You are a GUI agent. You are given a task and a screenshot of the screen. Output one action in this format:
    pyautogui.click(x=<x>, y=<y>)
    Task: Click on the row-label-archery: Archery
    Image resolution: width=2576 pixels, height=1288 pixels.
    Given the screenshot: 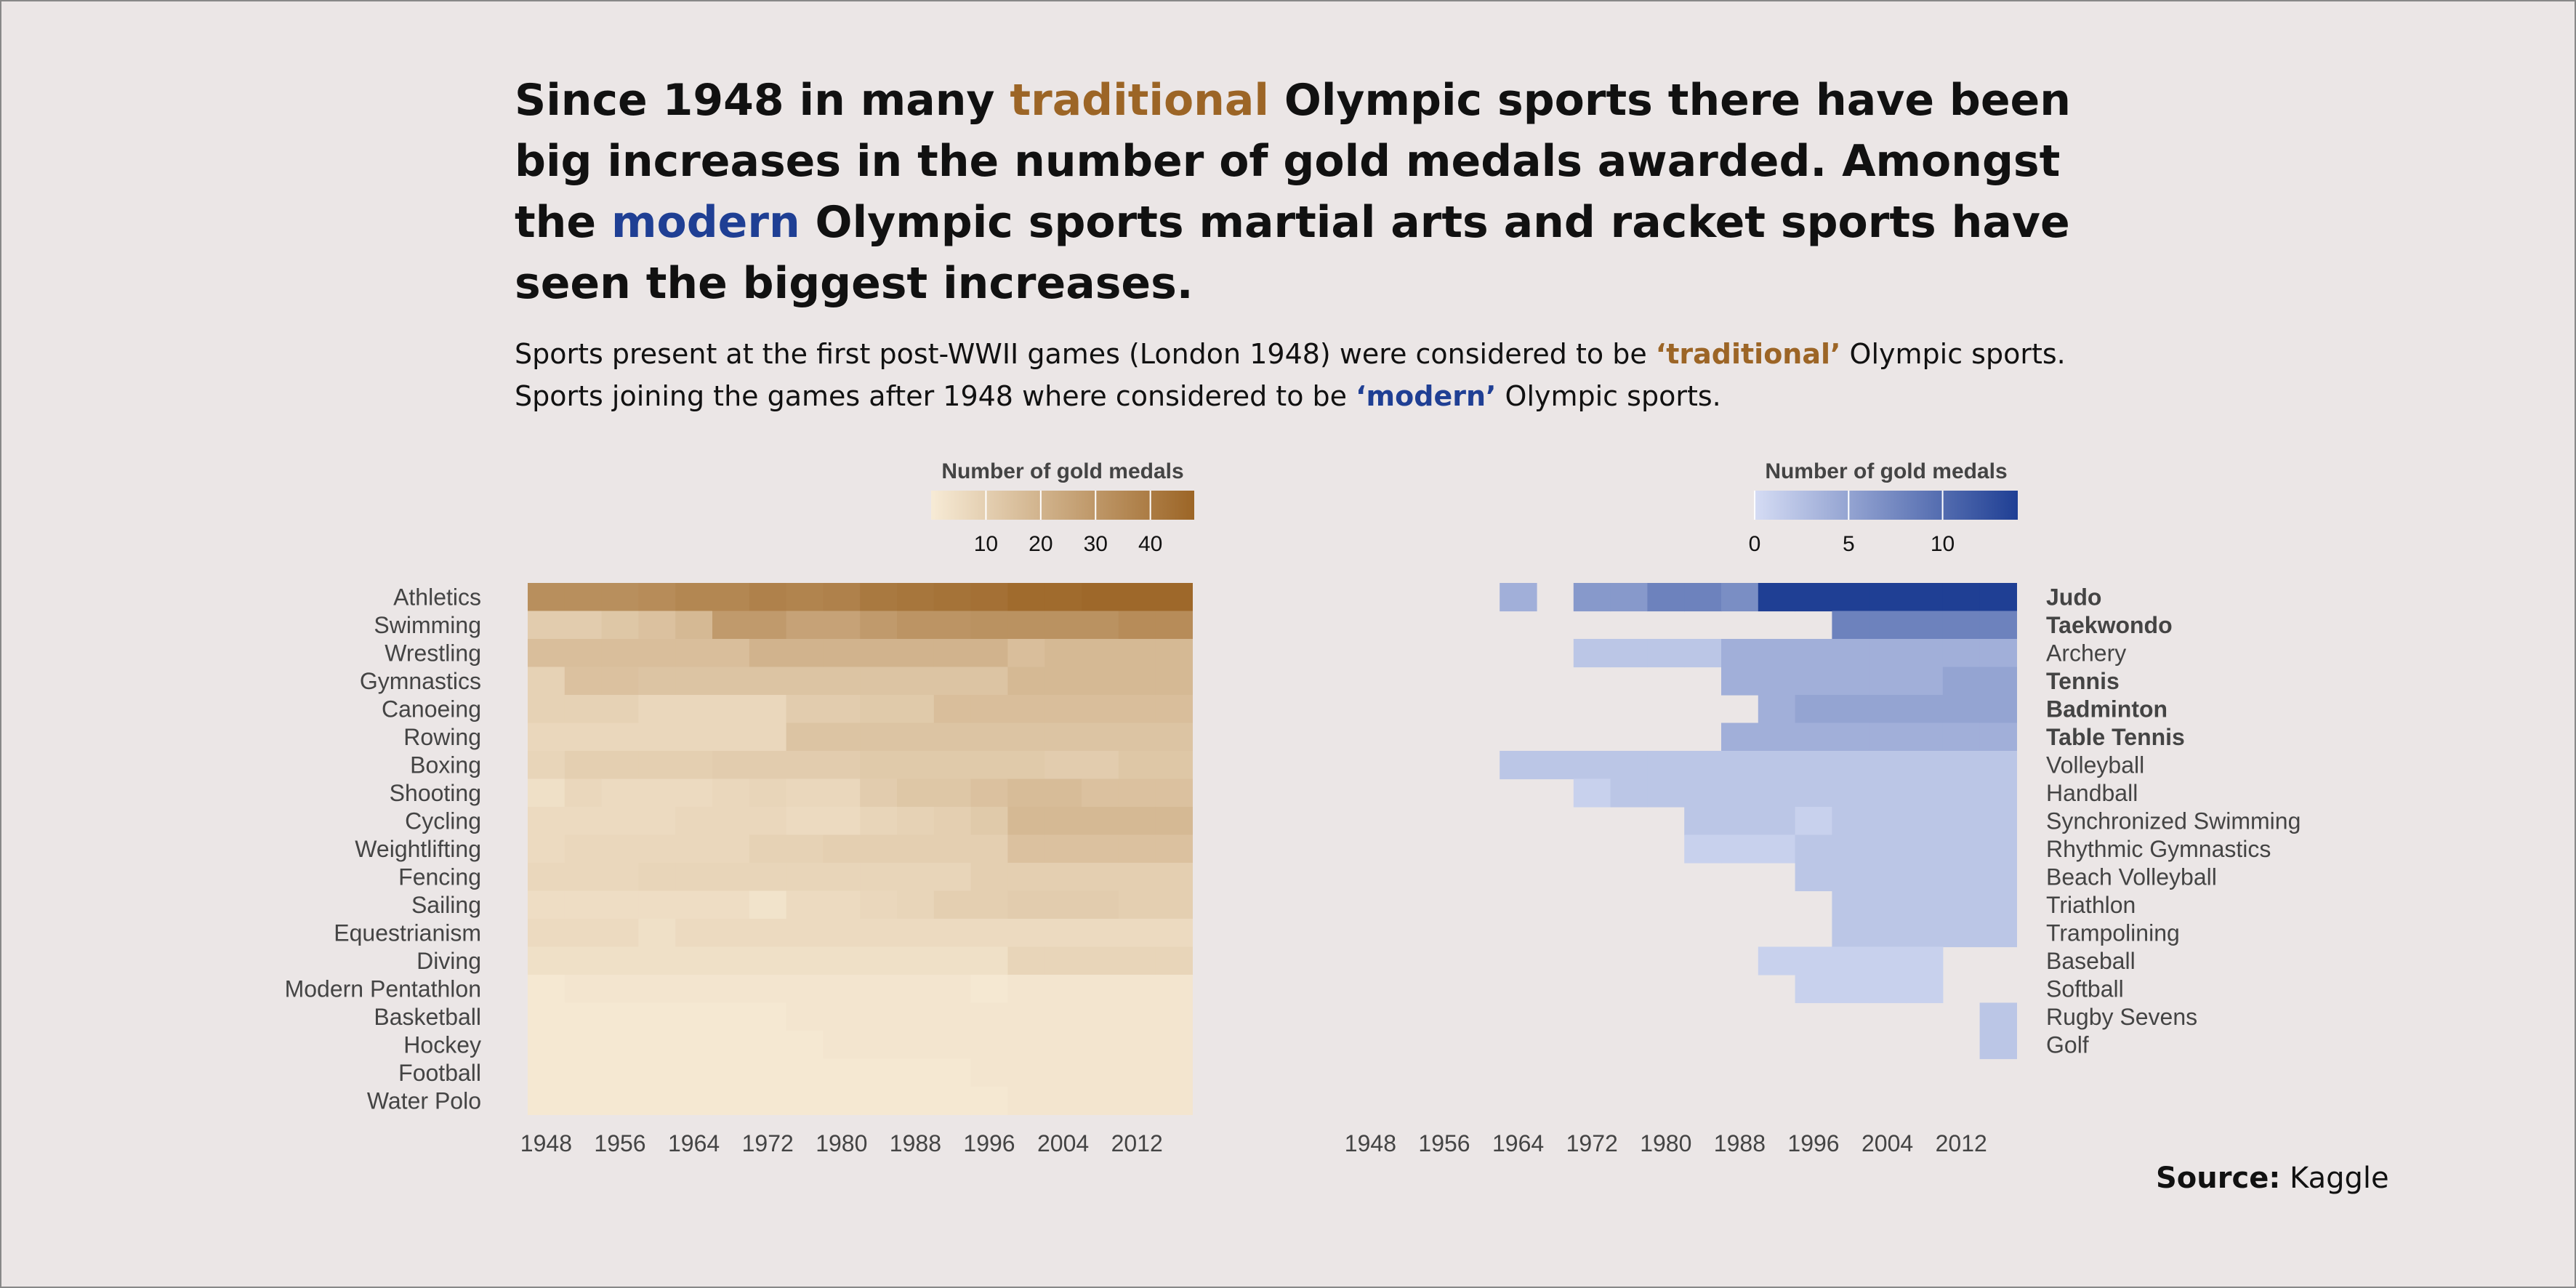 What is the action you would take?
    pyautogui.click(x=2086, y=653)
    